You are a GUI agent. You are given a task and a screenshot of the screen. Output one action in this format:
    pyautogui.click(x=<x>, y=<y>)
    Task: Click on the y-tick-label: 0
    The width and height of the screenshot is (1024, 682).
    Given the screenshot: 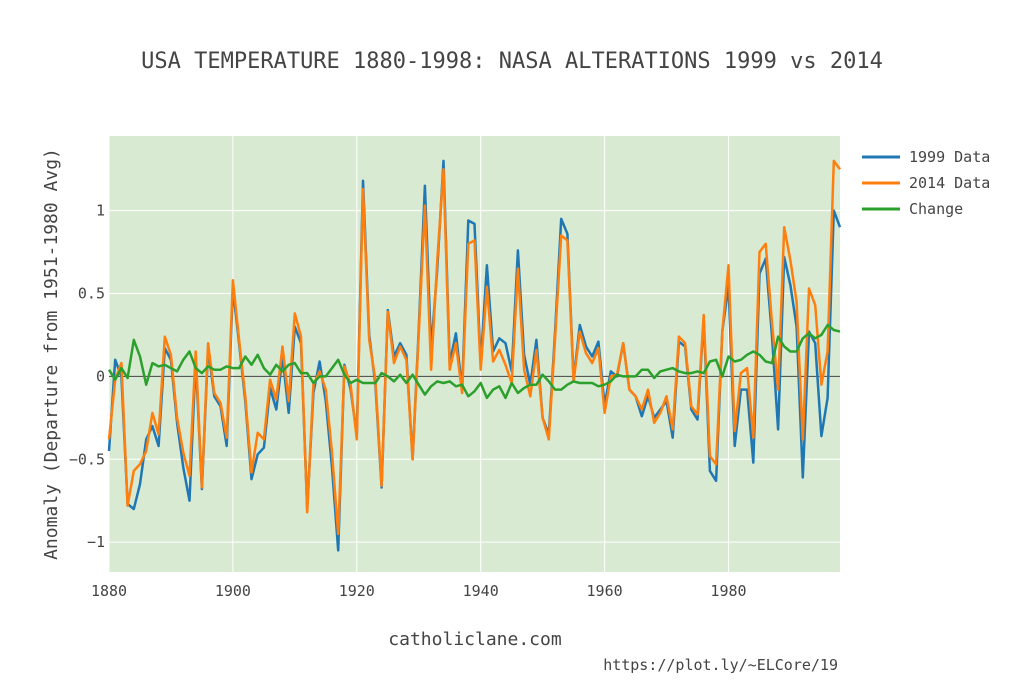 What is the action you would take?
    pyautogui.click(x=100, y=376)
    